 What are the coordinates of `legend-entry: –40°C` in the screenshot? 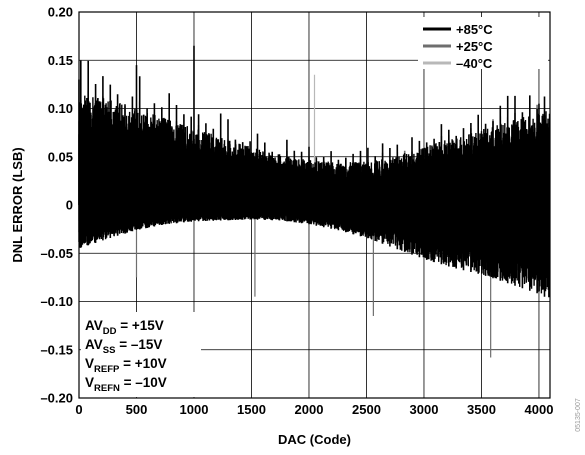 It's located at (474, 63).